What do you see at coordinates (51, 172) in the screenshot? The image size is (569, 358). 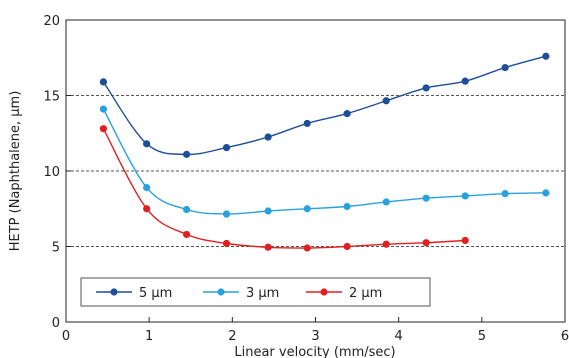 I see `y-tick-label: 10` at bounding box center [51, 172].